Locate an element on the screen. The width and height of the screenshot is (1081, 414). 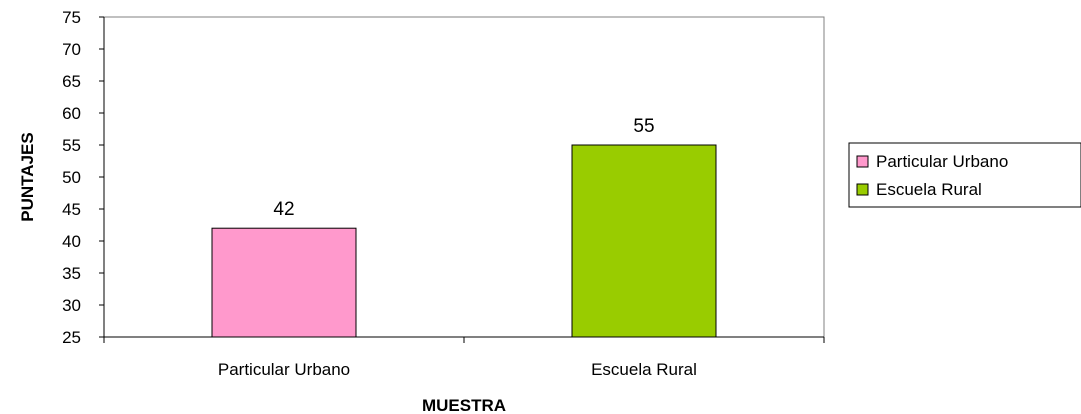
y-tick-label: 55 is located at coordinates (71, 145).